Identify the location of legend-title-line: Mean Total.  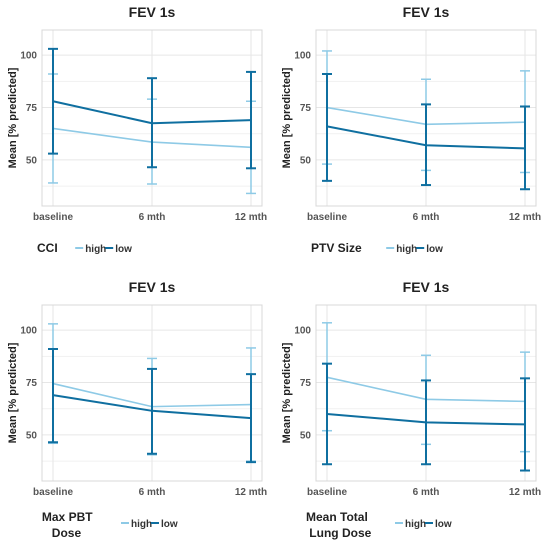
(337, 517).